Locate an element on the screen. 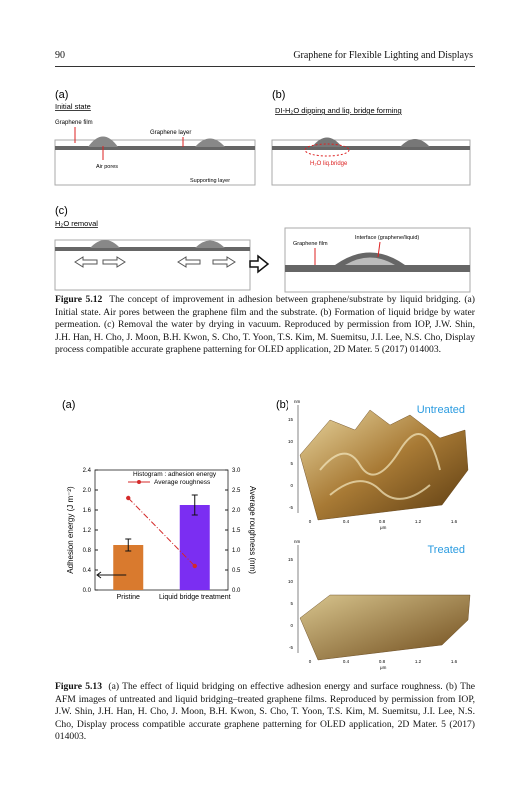  afm-label: Treated is located at coordinates (446, 550).